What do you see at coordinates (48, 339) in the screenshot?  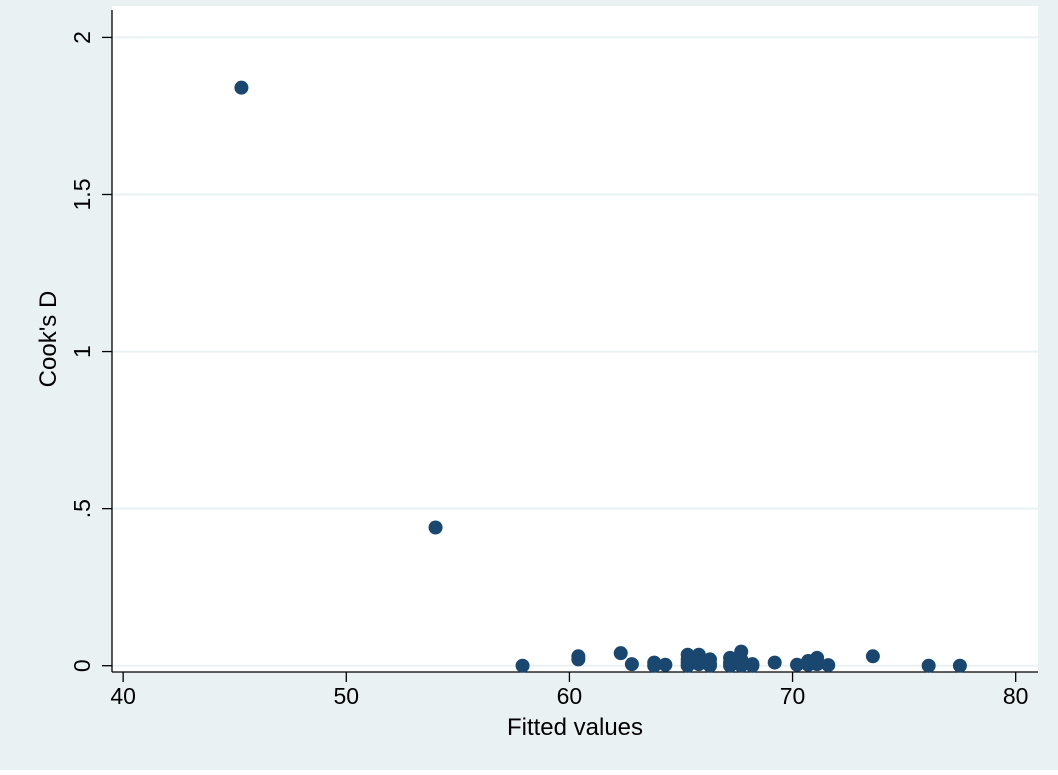 I see `y-axis-label: Cook's D` at bounding box center [48, 339].